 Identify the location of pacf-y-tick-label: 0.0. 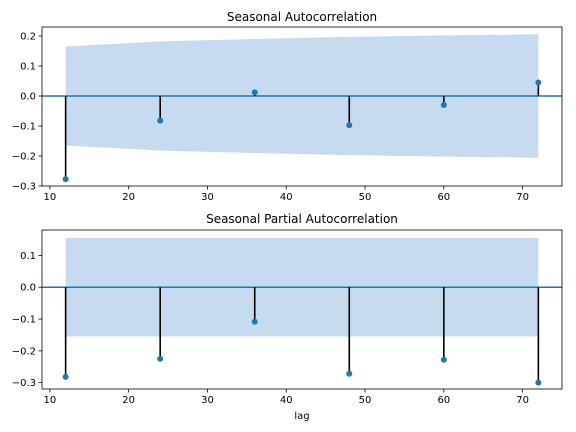
(28, 288).